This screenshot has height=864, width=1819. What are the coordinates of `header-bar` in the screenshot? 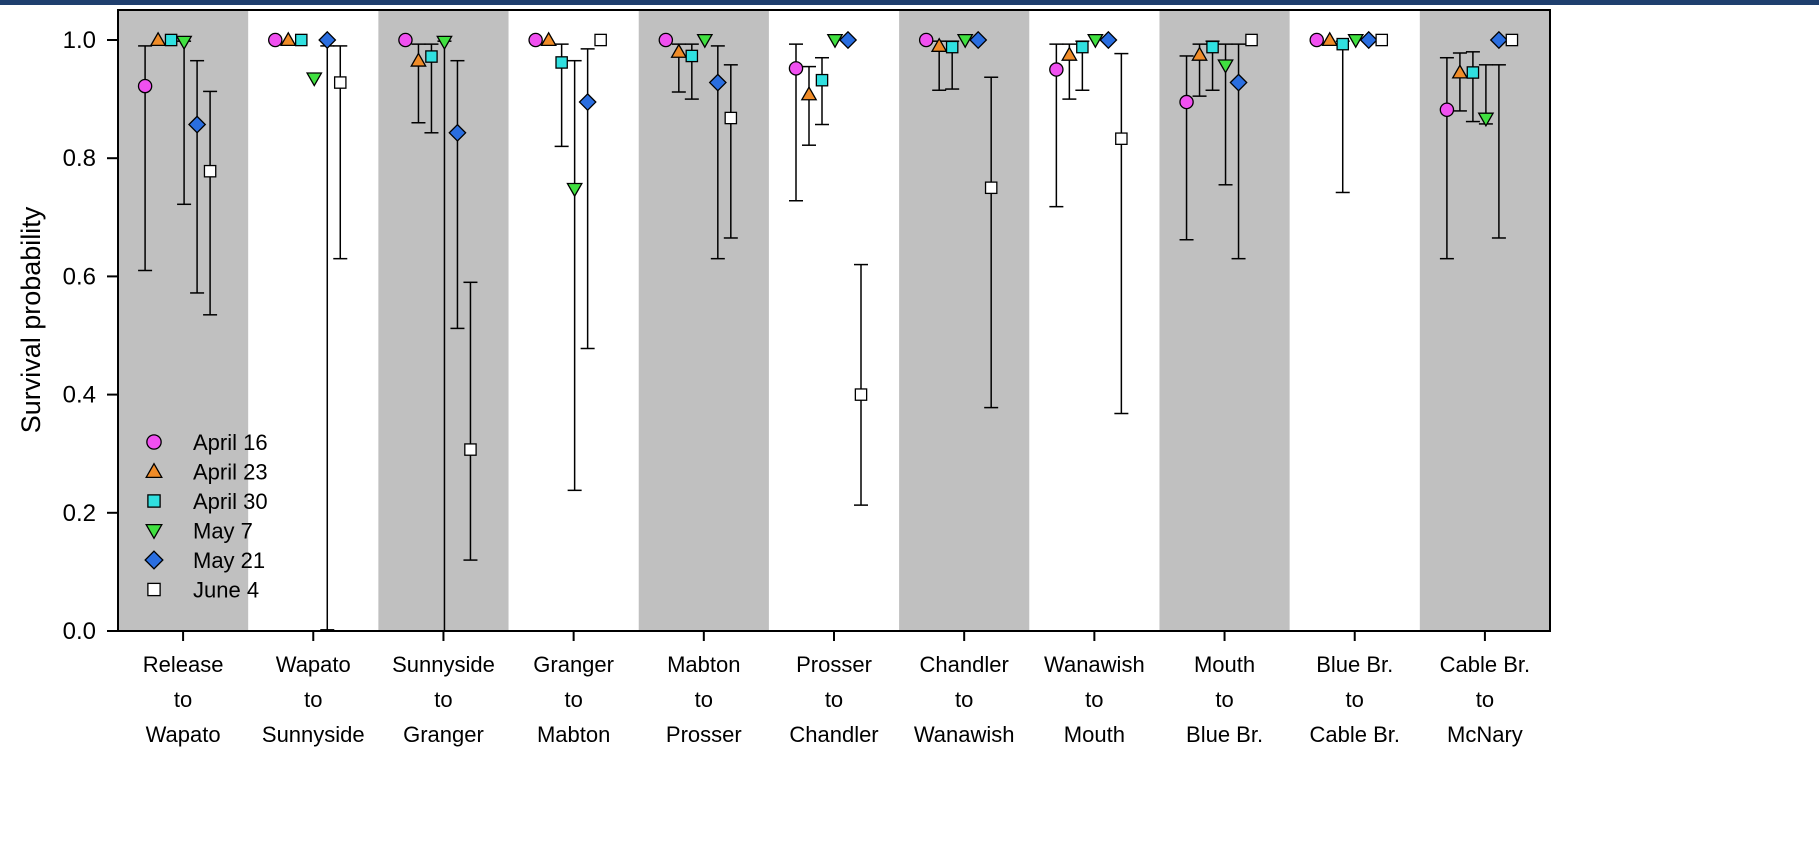 It's located at (909, 2).